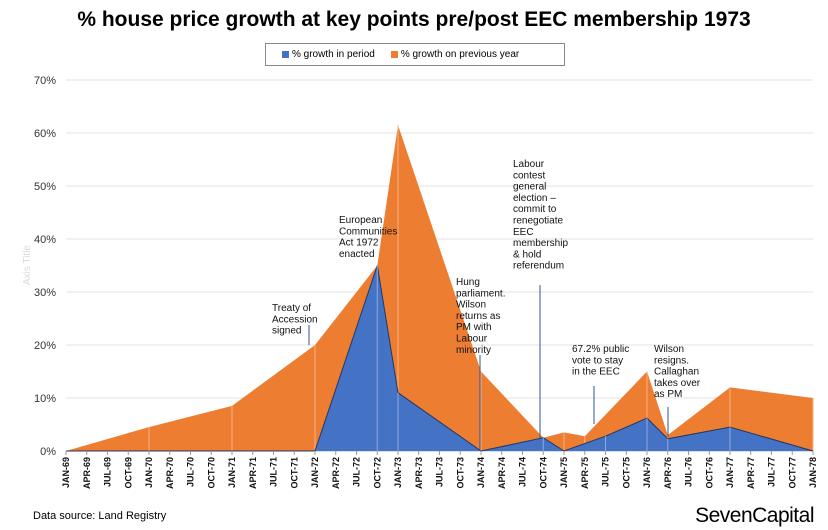 The height and width of the screenshot is (530, 828). What do you see at coordinates (671, 360) in the screenshot?
I see `annotation-line: resigns.` at bounding box center [671, 360].